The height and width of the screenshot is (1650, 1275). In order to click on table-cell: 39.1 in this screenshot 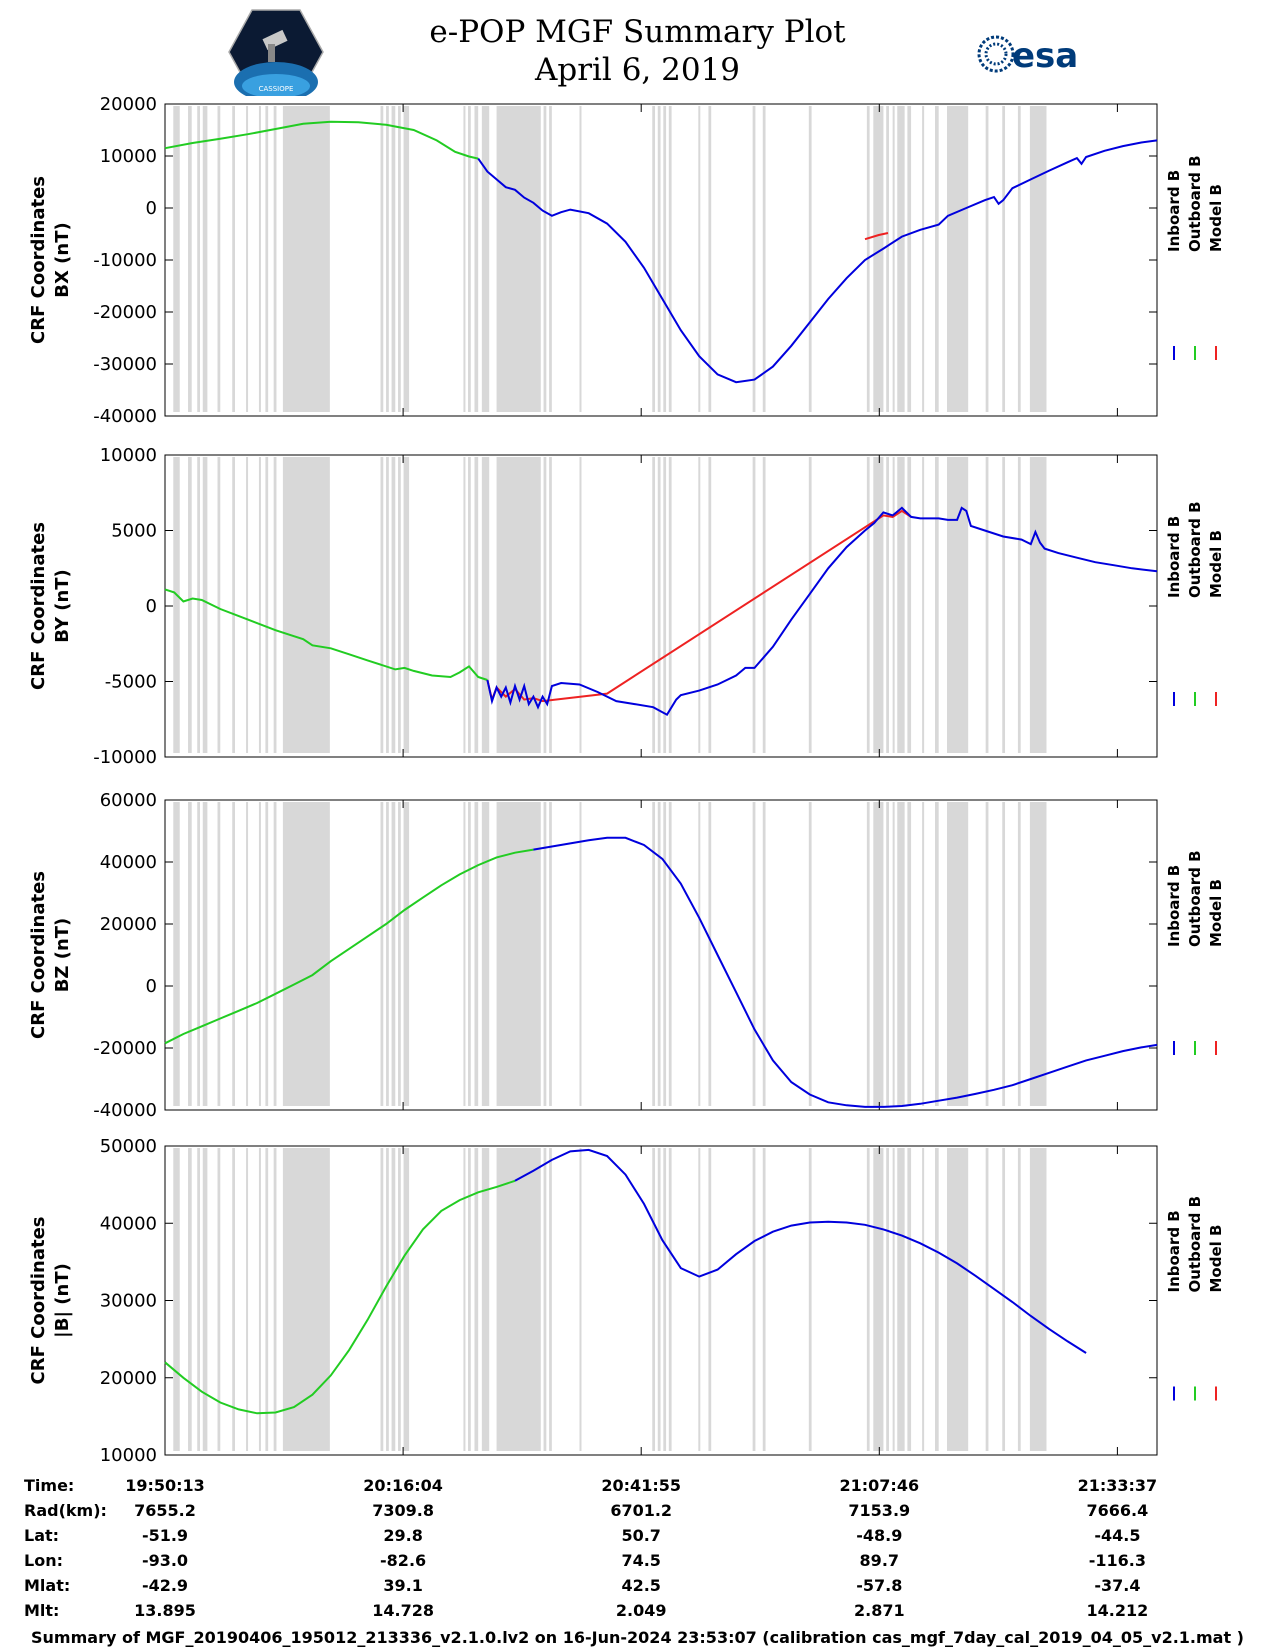, I will do `click(402, 1585)`.